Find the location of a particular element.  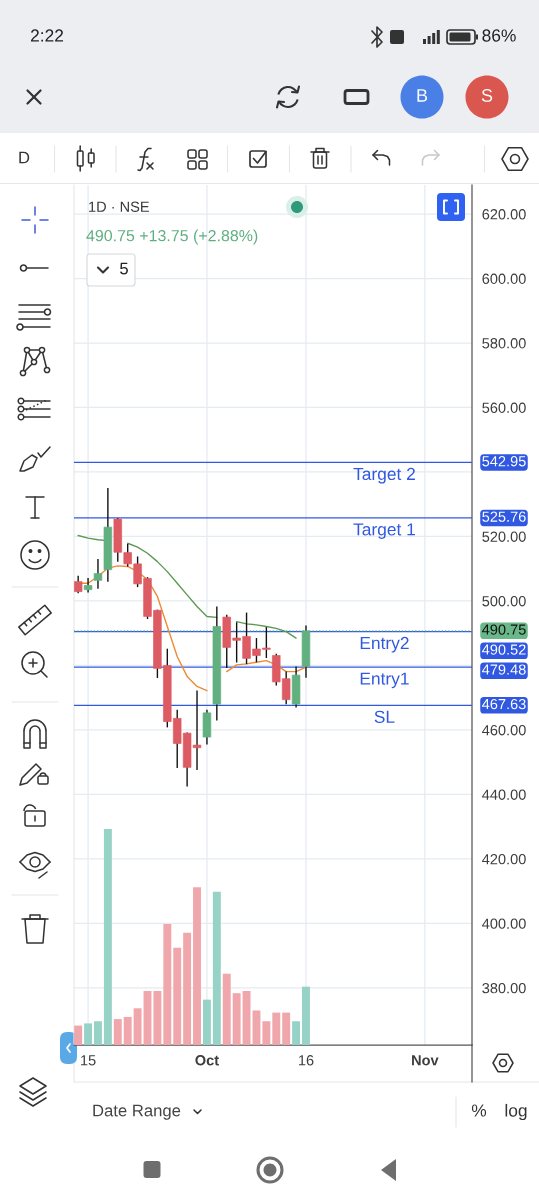

text: 542.95 is located at coordinates (504, 461).